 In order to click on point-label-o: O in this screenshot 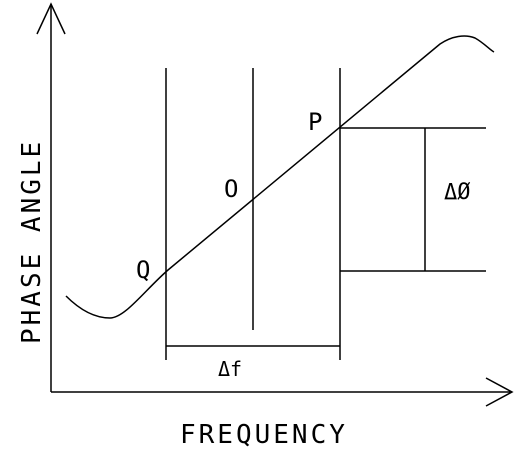, I will do `click(231, 189)`.